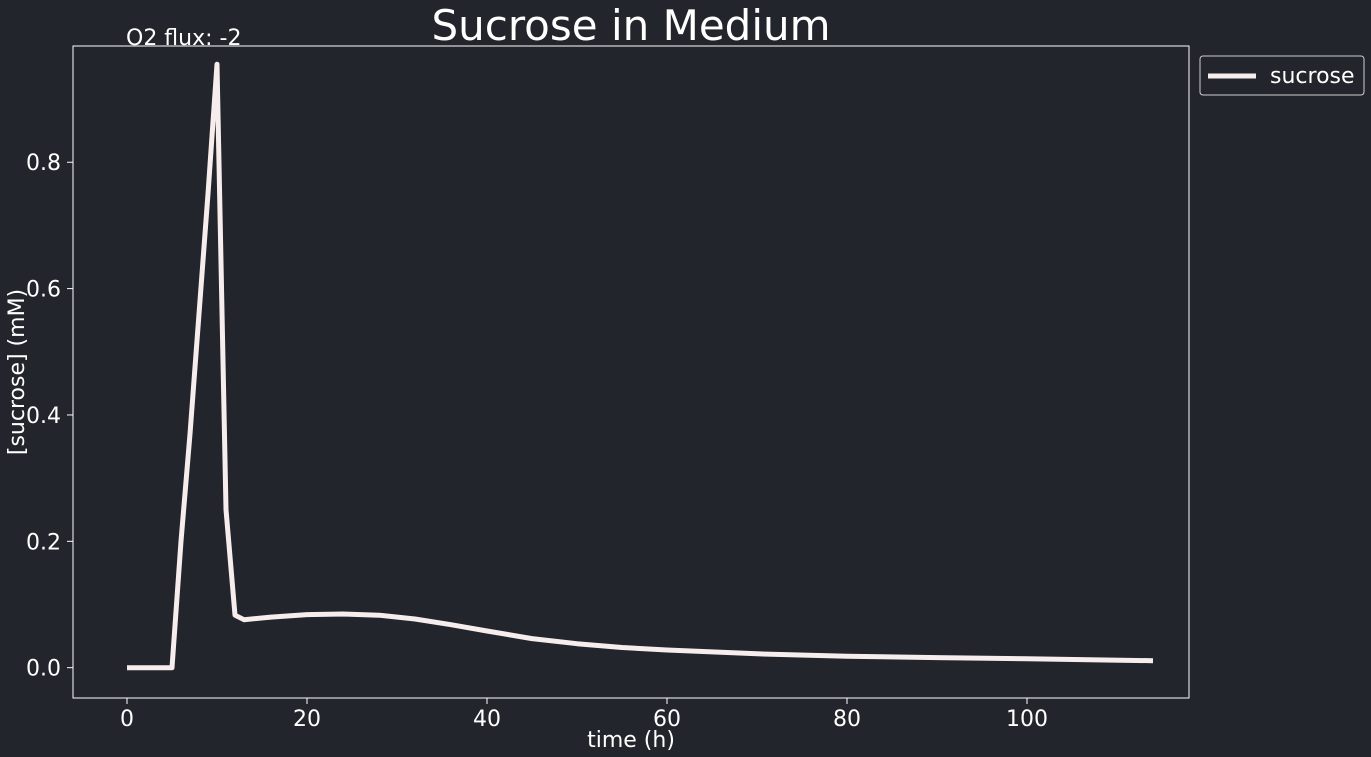  What do you see at coordinates (43, 542) in the screenshot?
I see `y-tick-label: 0.2` at bounding box center [43, 542].